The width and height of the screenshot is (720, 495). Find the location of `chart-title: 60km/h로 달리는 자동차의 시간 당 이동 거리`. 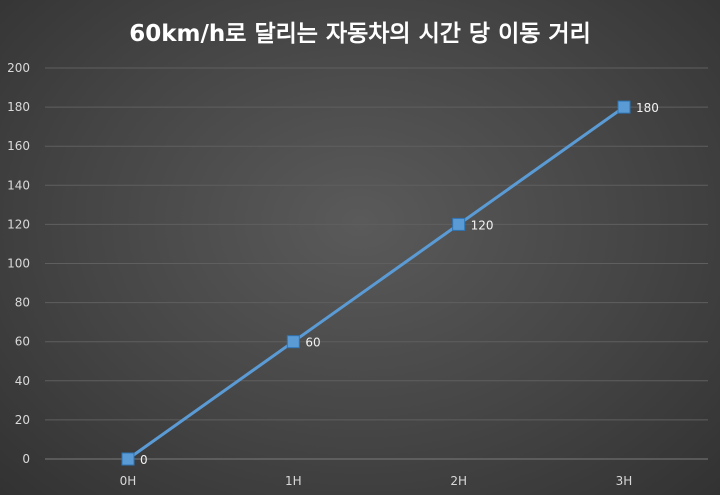

chart-title: 60km/h로 달리는 자동차의 시간 당 이동 거리 is located at coordinates (360, 34).